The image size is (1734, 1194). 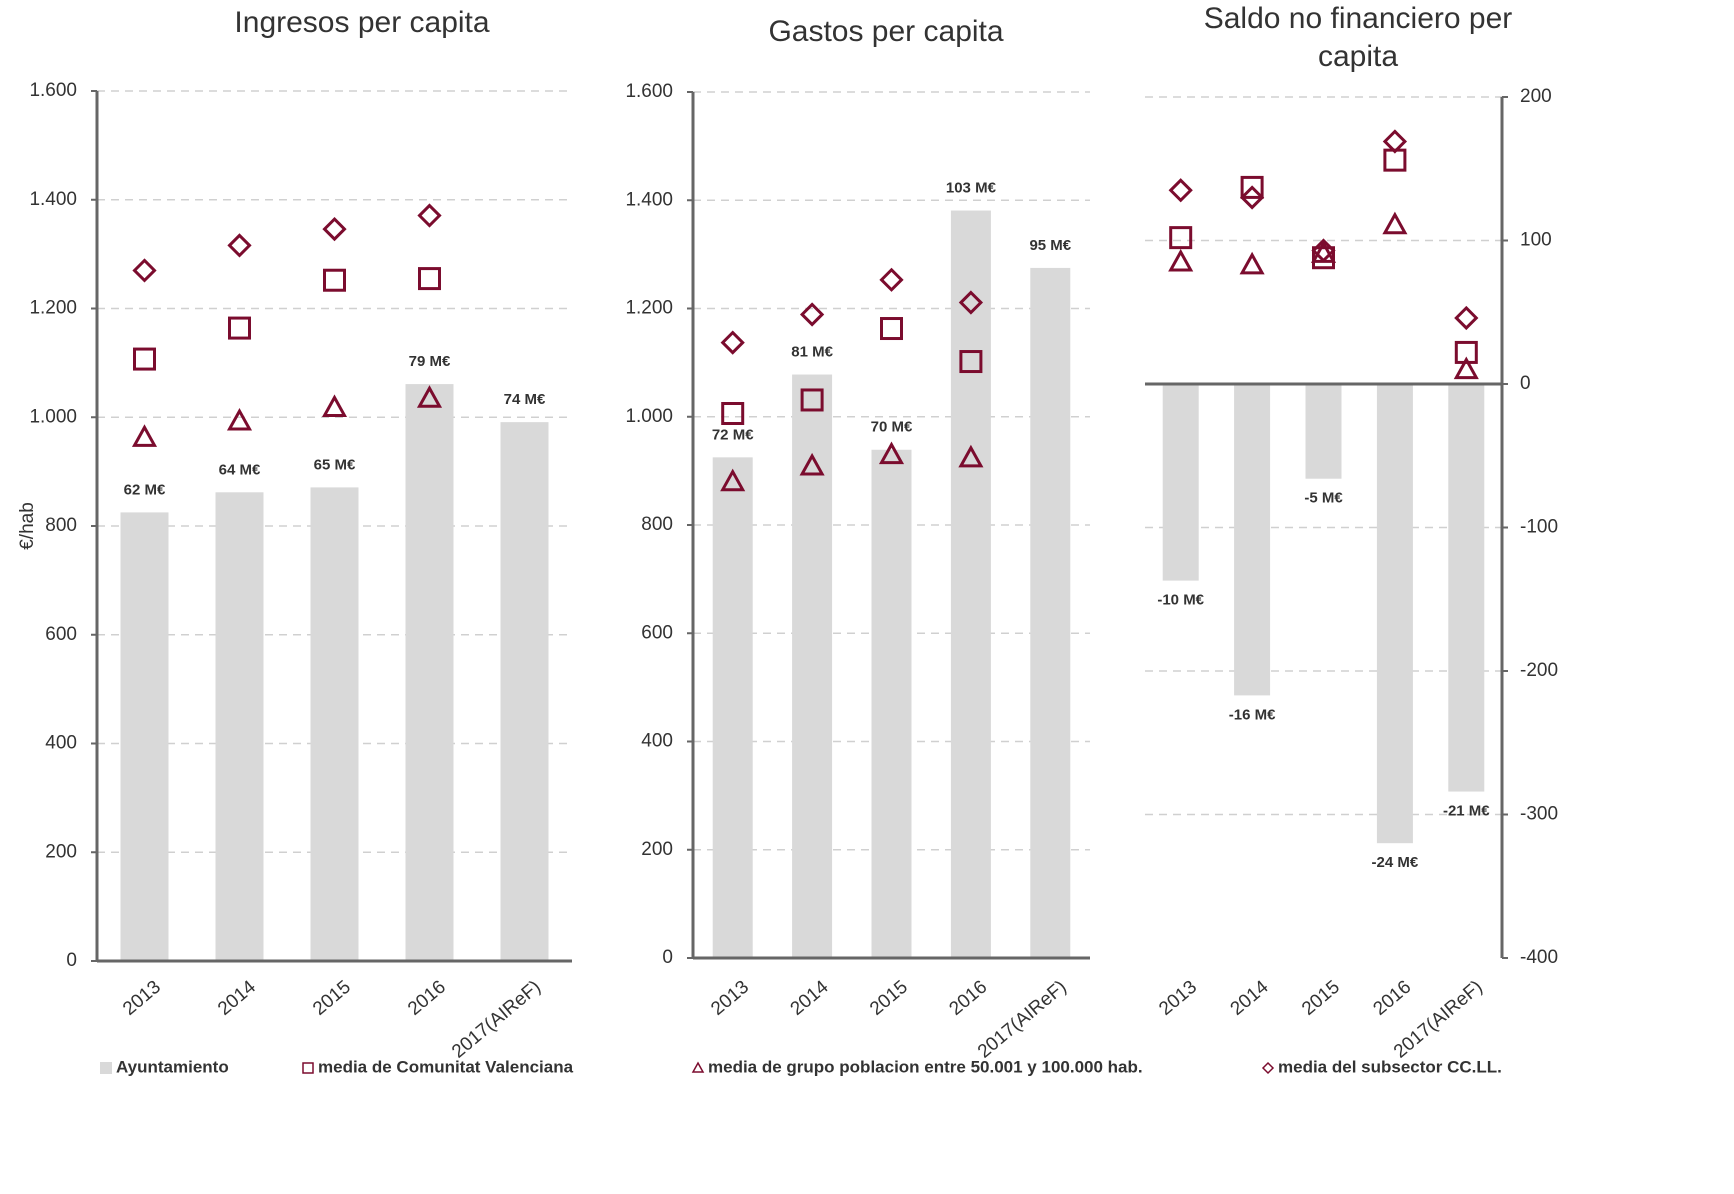 What do you see at coordinates (886, 31) in the screenshot?
I see `chart-title: Gastos per capita` at bounding box center [886, 31].